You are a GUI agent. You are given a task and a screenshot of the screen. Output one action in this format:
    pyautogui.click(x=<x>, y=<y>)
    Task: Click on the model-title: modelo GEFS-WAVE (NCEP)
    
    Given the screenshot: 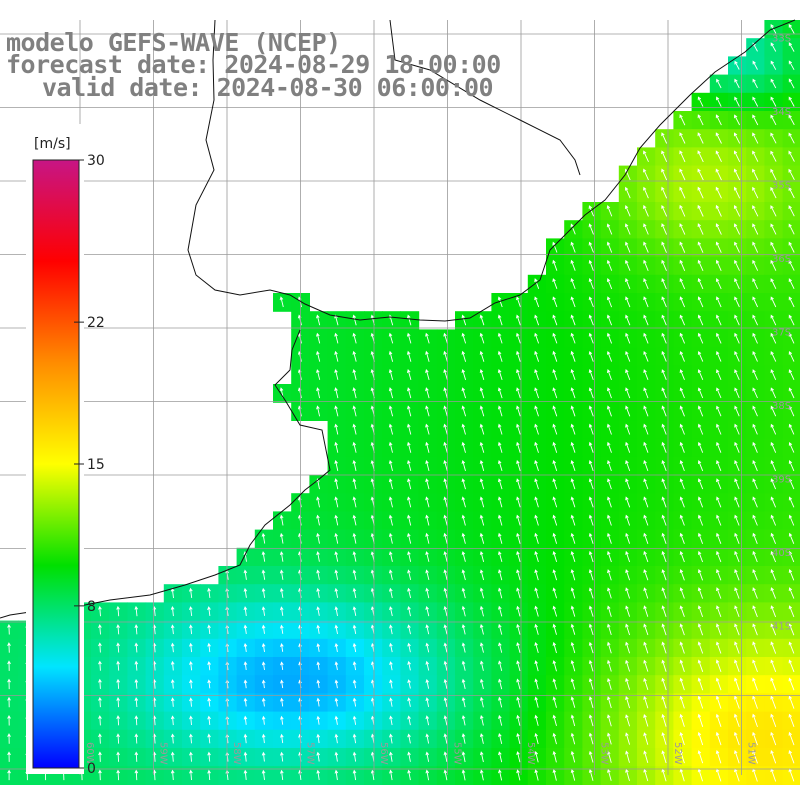 What is the action you would take?
    pyautogui.click(x=173, y=42)
    